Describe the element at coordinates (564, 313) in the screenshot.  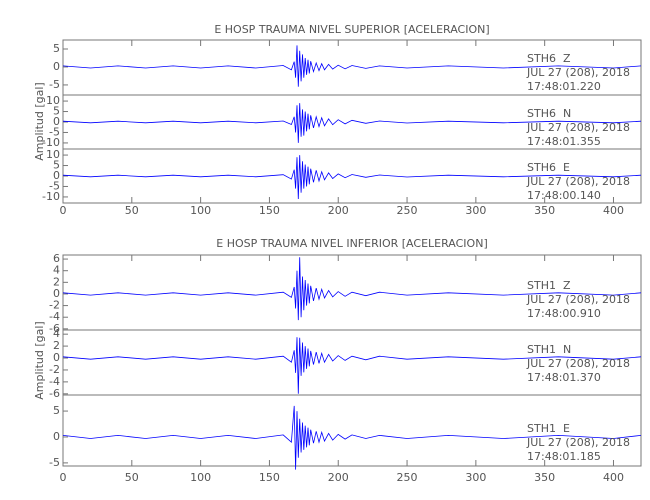
I see `time-label: 17:48:00.910` at that location.